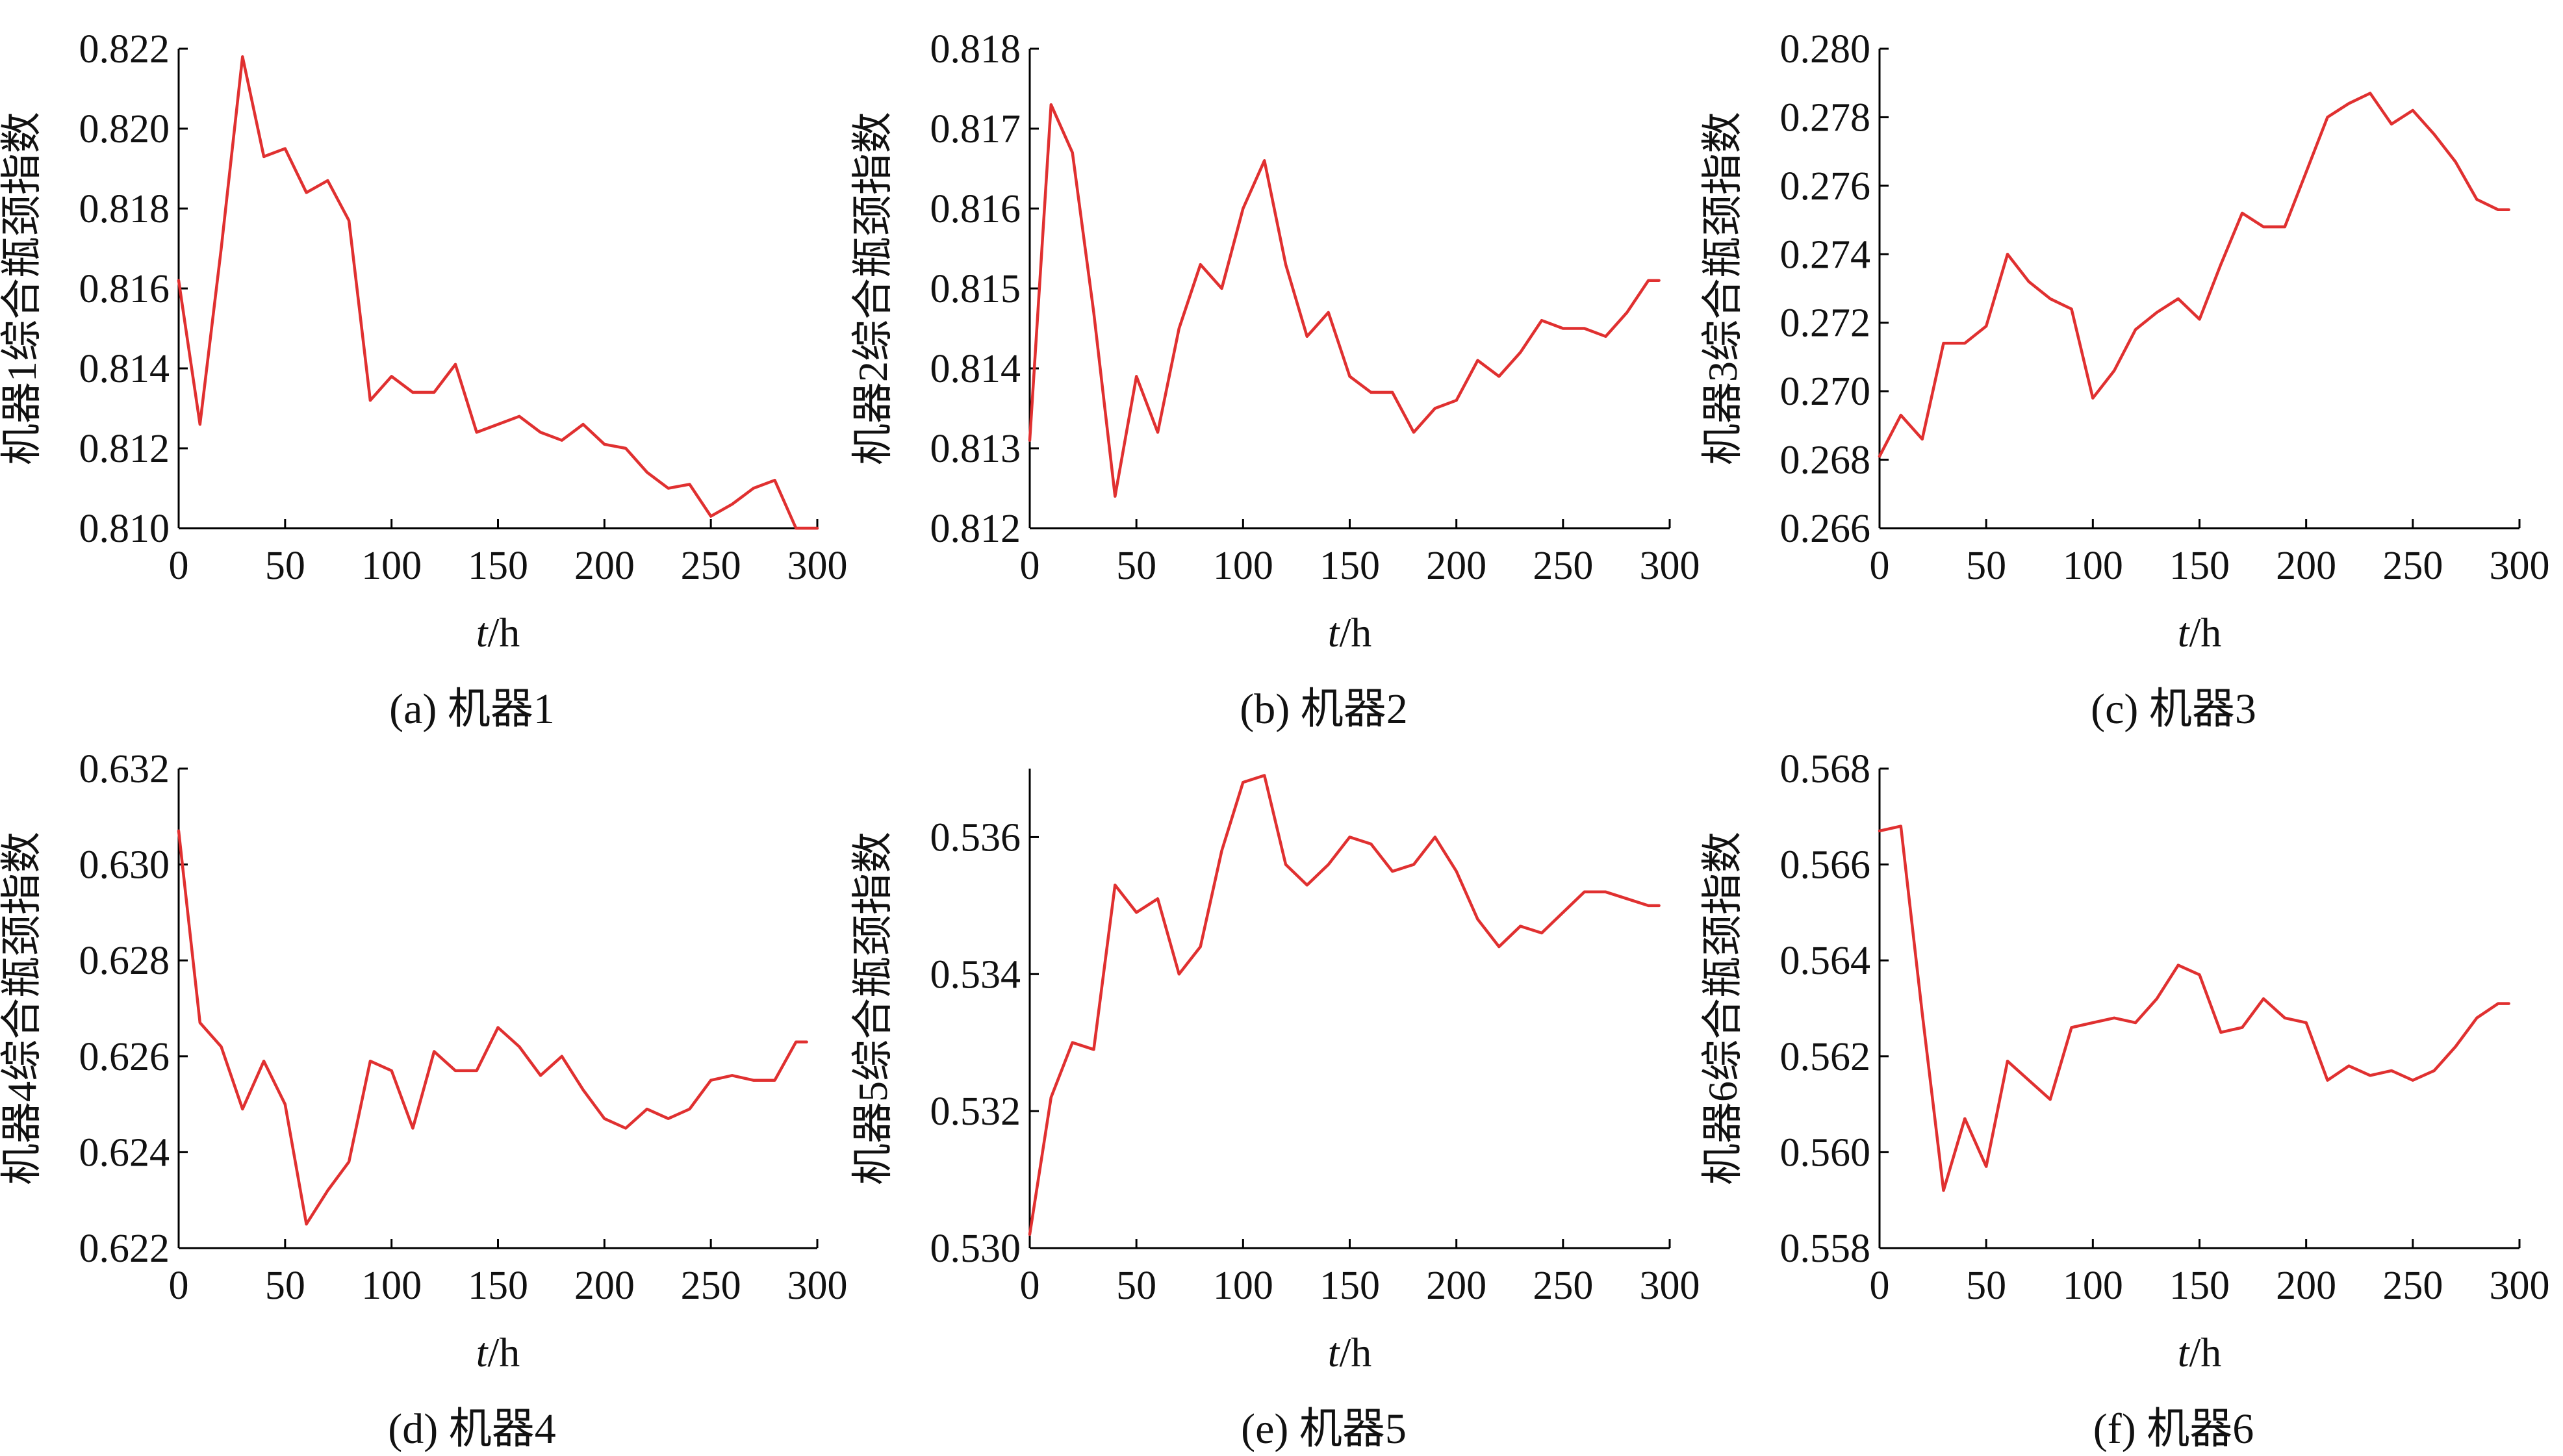 The height and width of the screenshot is (1456, 2563). Describe the element at coordinates (975, 129) in the screenshot. I see `y-tick-label: 0.817` at that location.